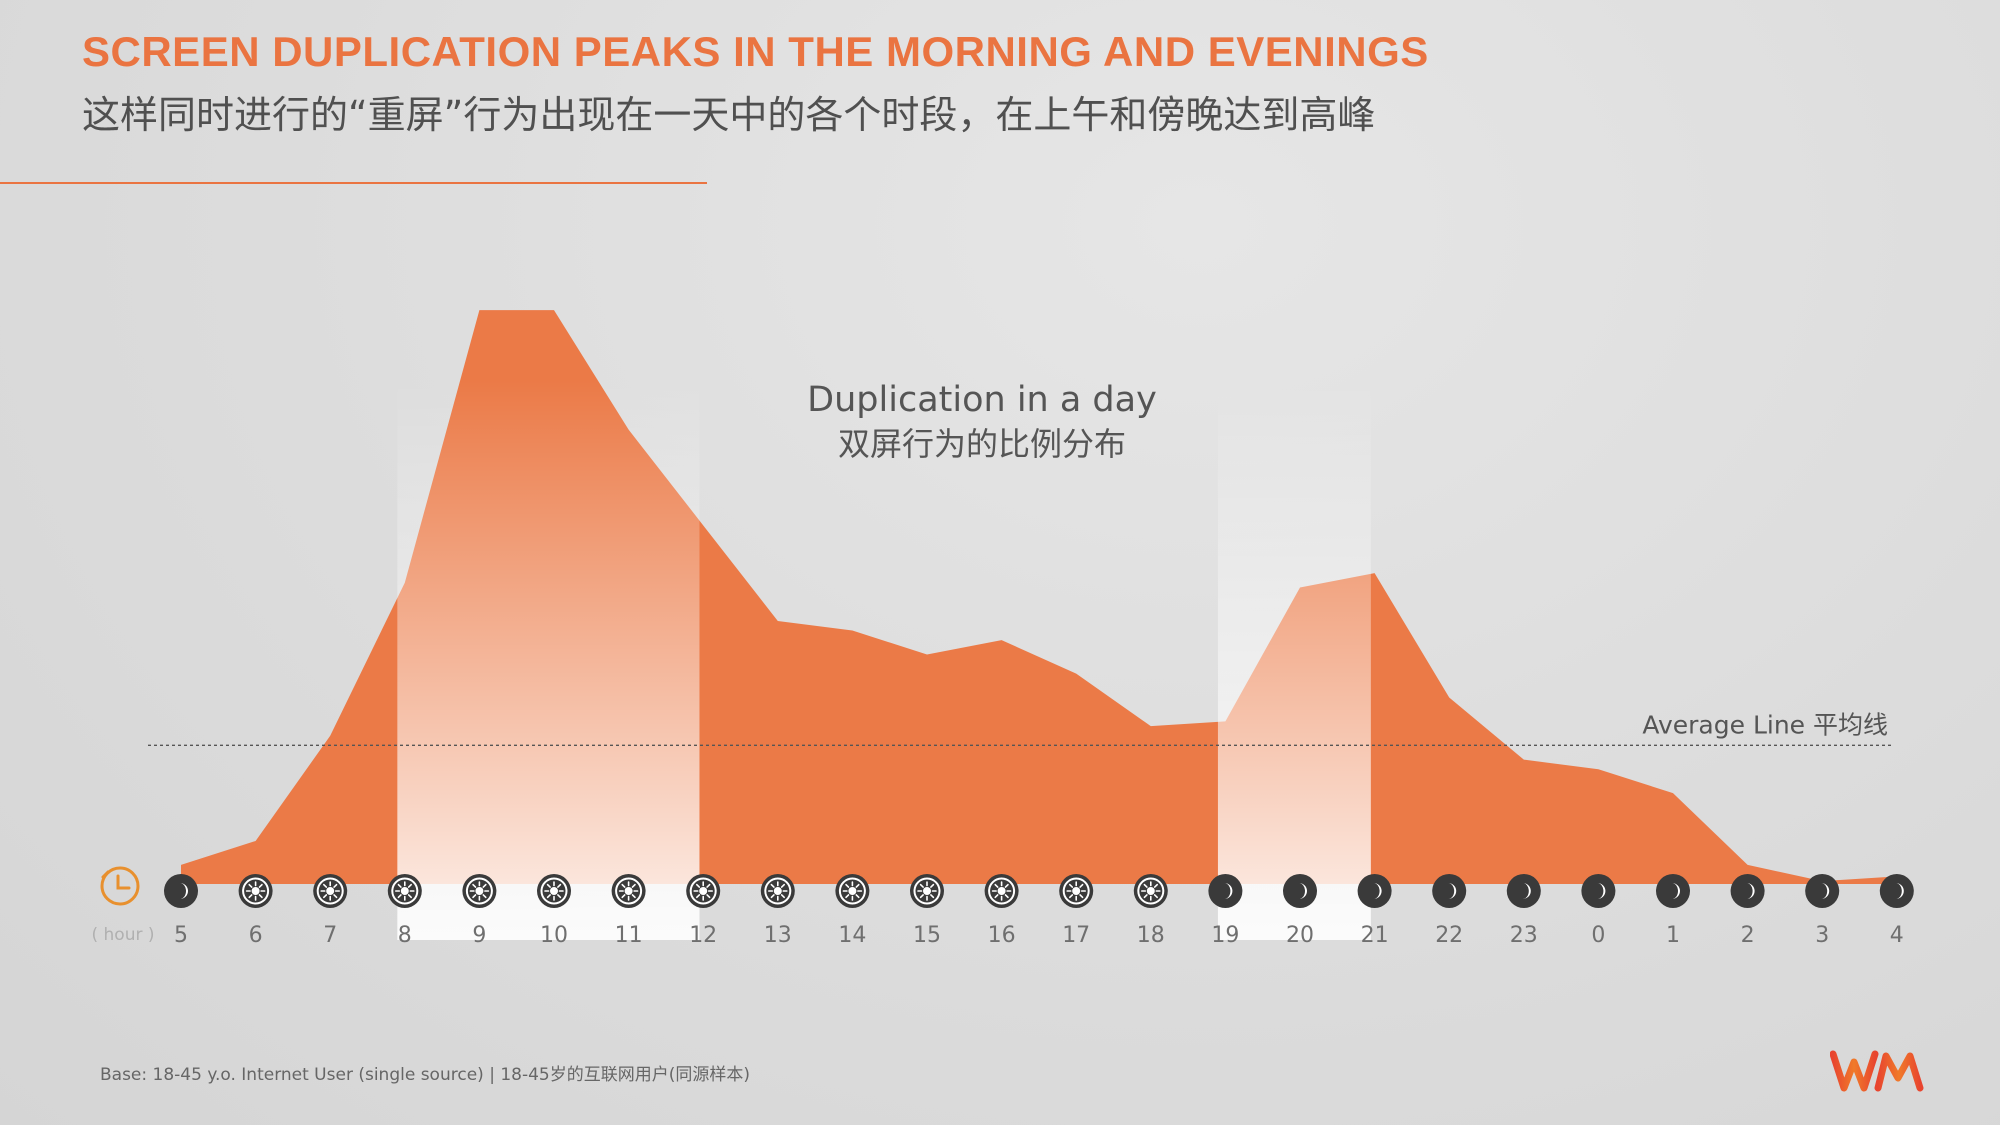 This screenshot has height=1125, width=2000. I want to click on x-tick-labels: 5 6 7 8 9 10 11 12 13 14 15 16 17 18 19 20 21 22 23 0 1 2 3 4, so click(1039, 935).